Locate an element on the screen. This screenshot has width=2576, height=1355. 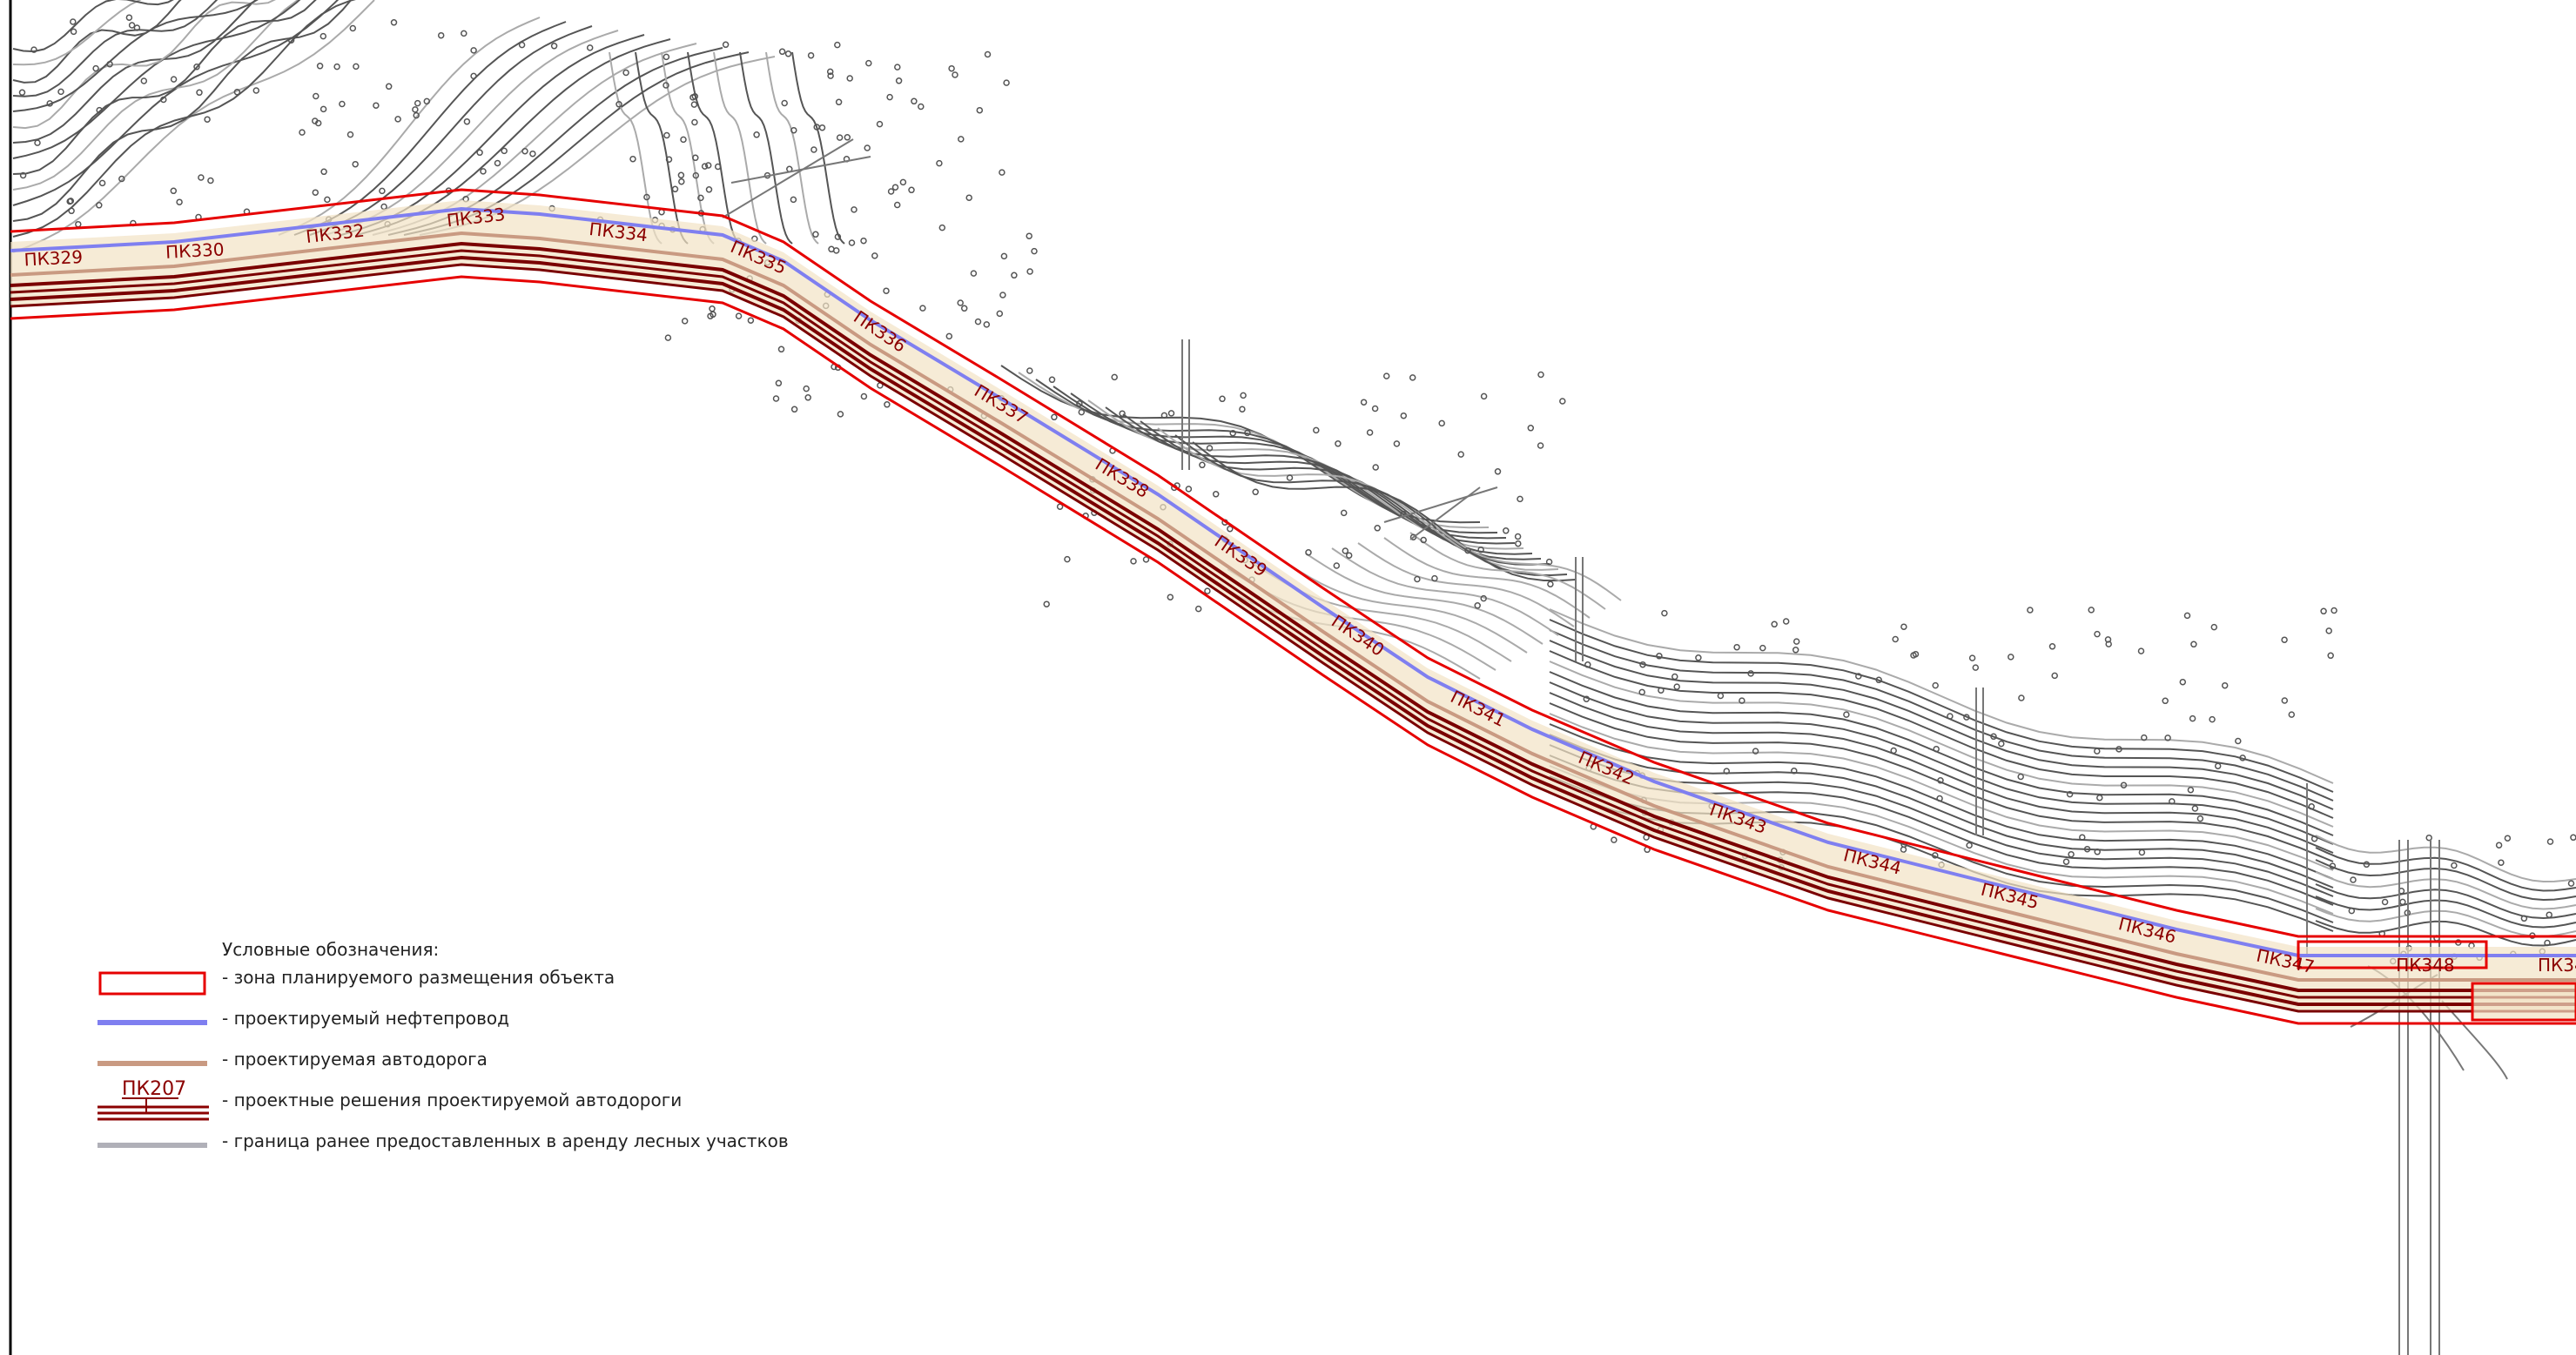
zone-end-rect is located at coordinates (2392, 954).